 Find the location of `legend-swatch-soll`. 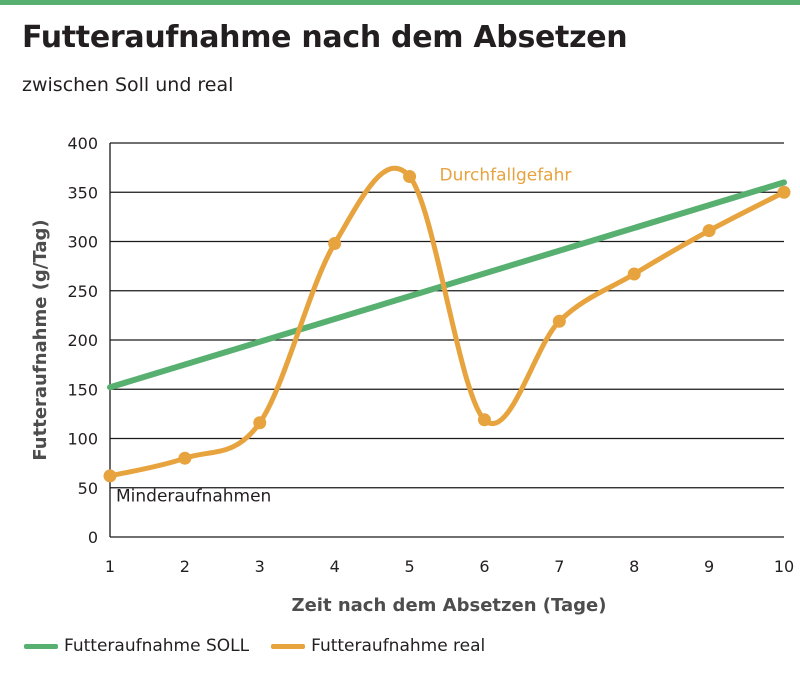

legend-swatch-soll is located at coordinates (41, 646).